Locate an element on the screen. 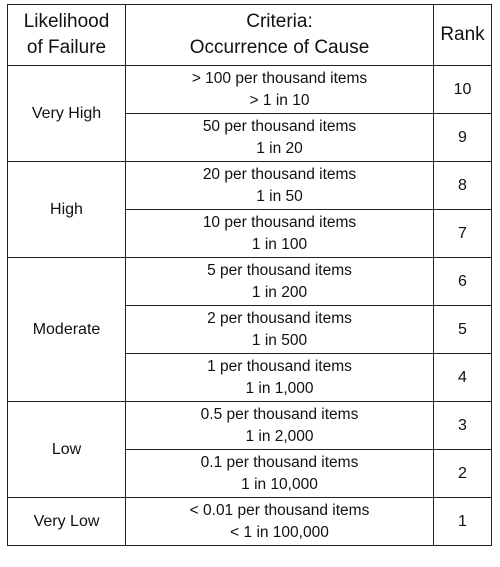 Image resolution: width=500 pixels, height=567 pixels. rank-cell: 2 is located at coordinates (462, 473).